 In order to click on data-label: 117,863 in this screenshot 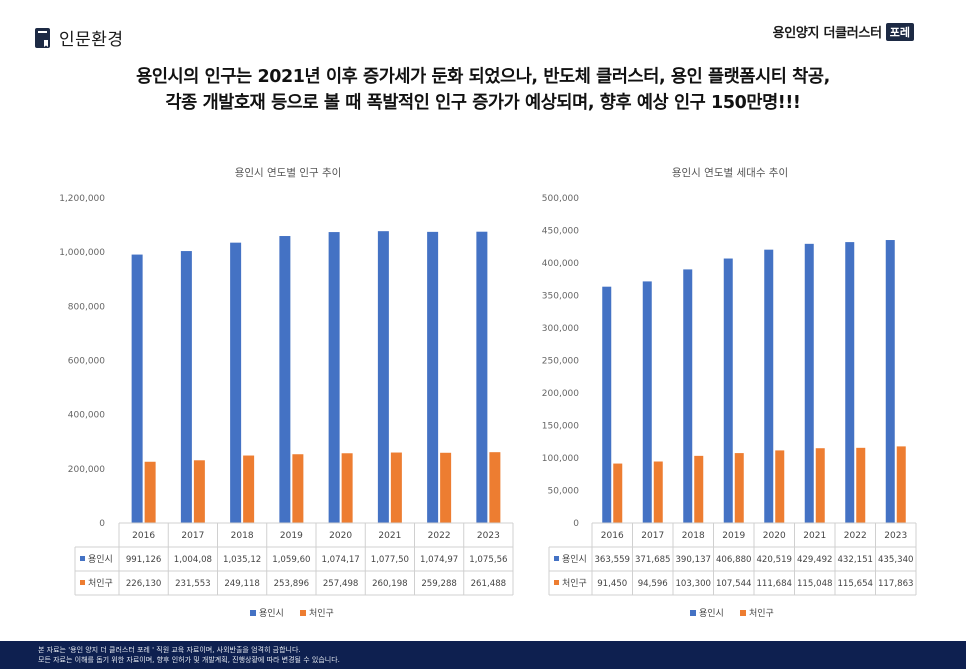, I will do `click(896, 584)`.